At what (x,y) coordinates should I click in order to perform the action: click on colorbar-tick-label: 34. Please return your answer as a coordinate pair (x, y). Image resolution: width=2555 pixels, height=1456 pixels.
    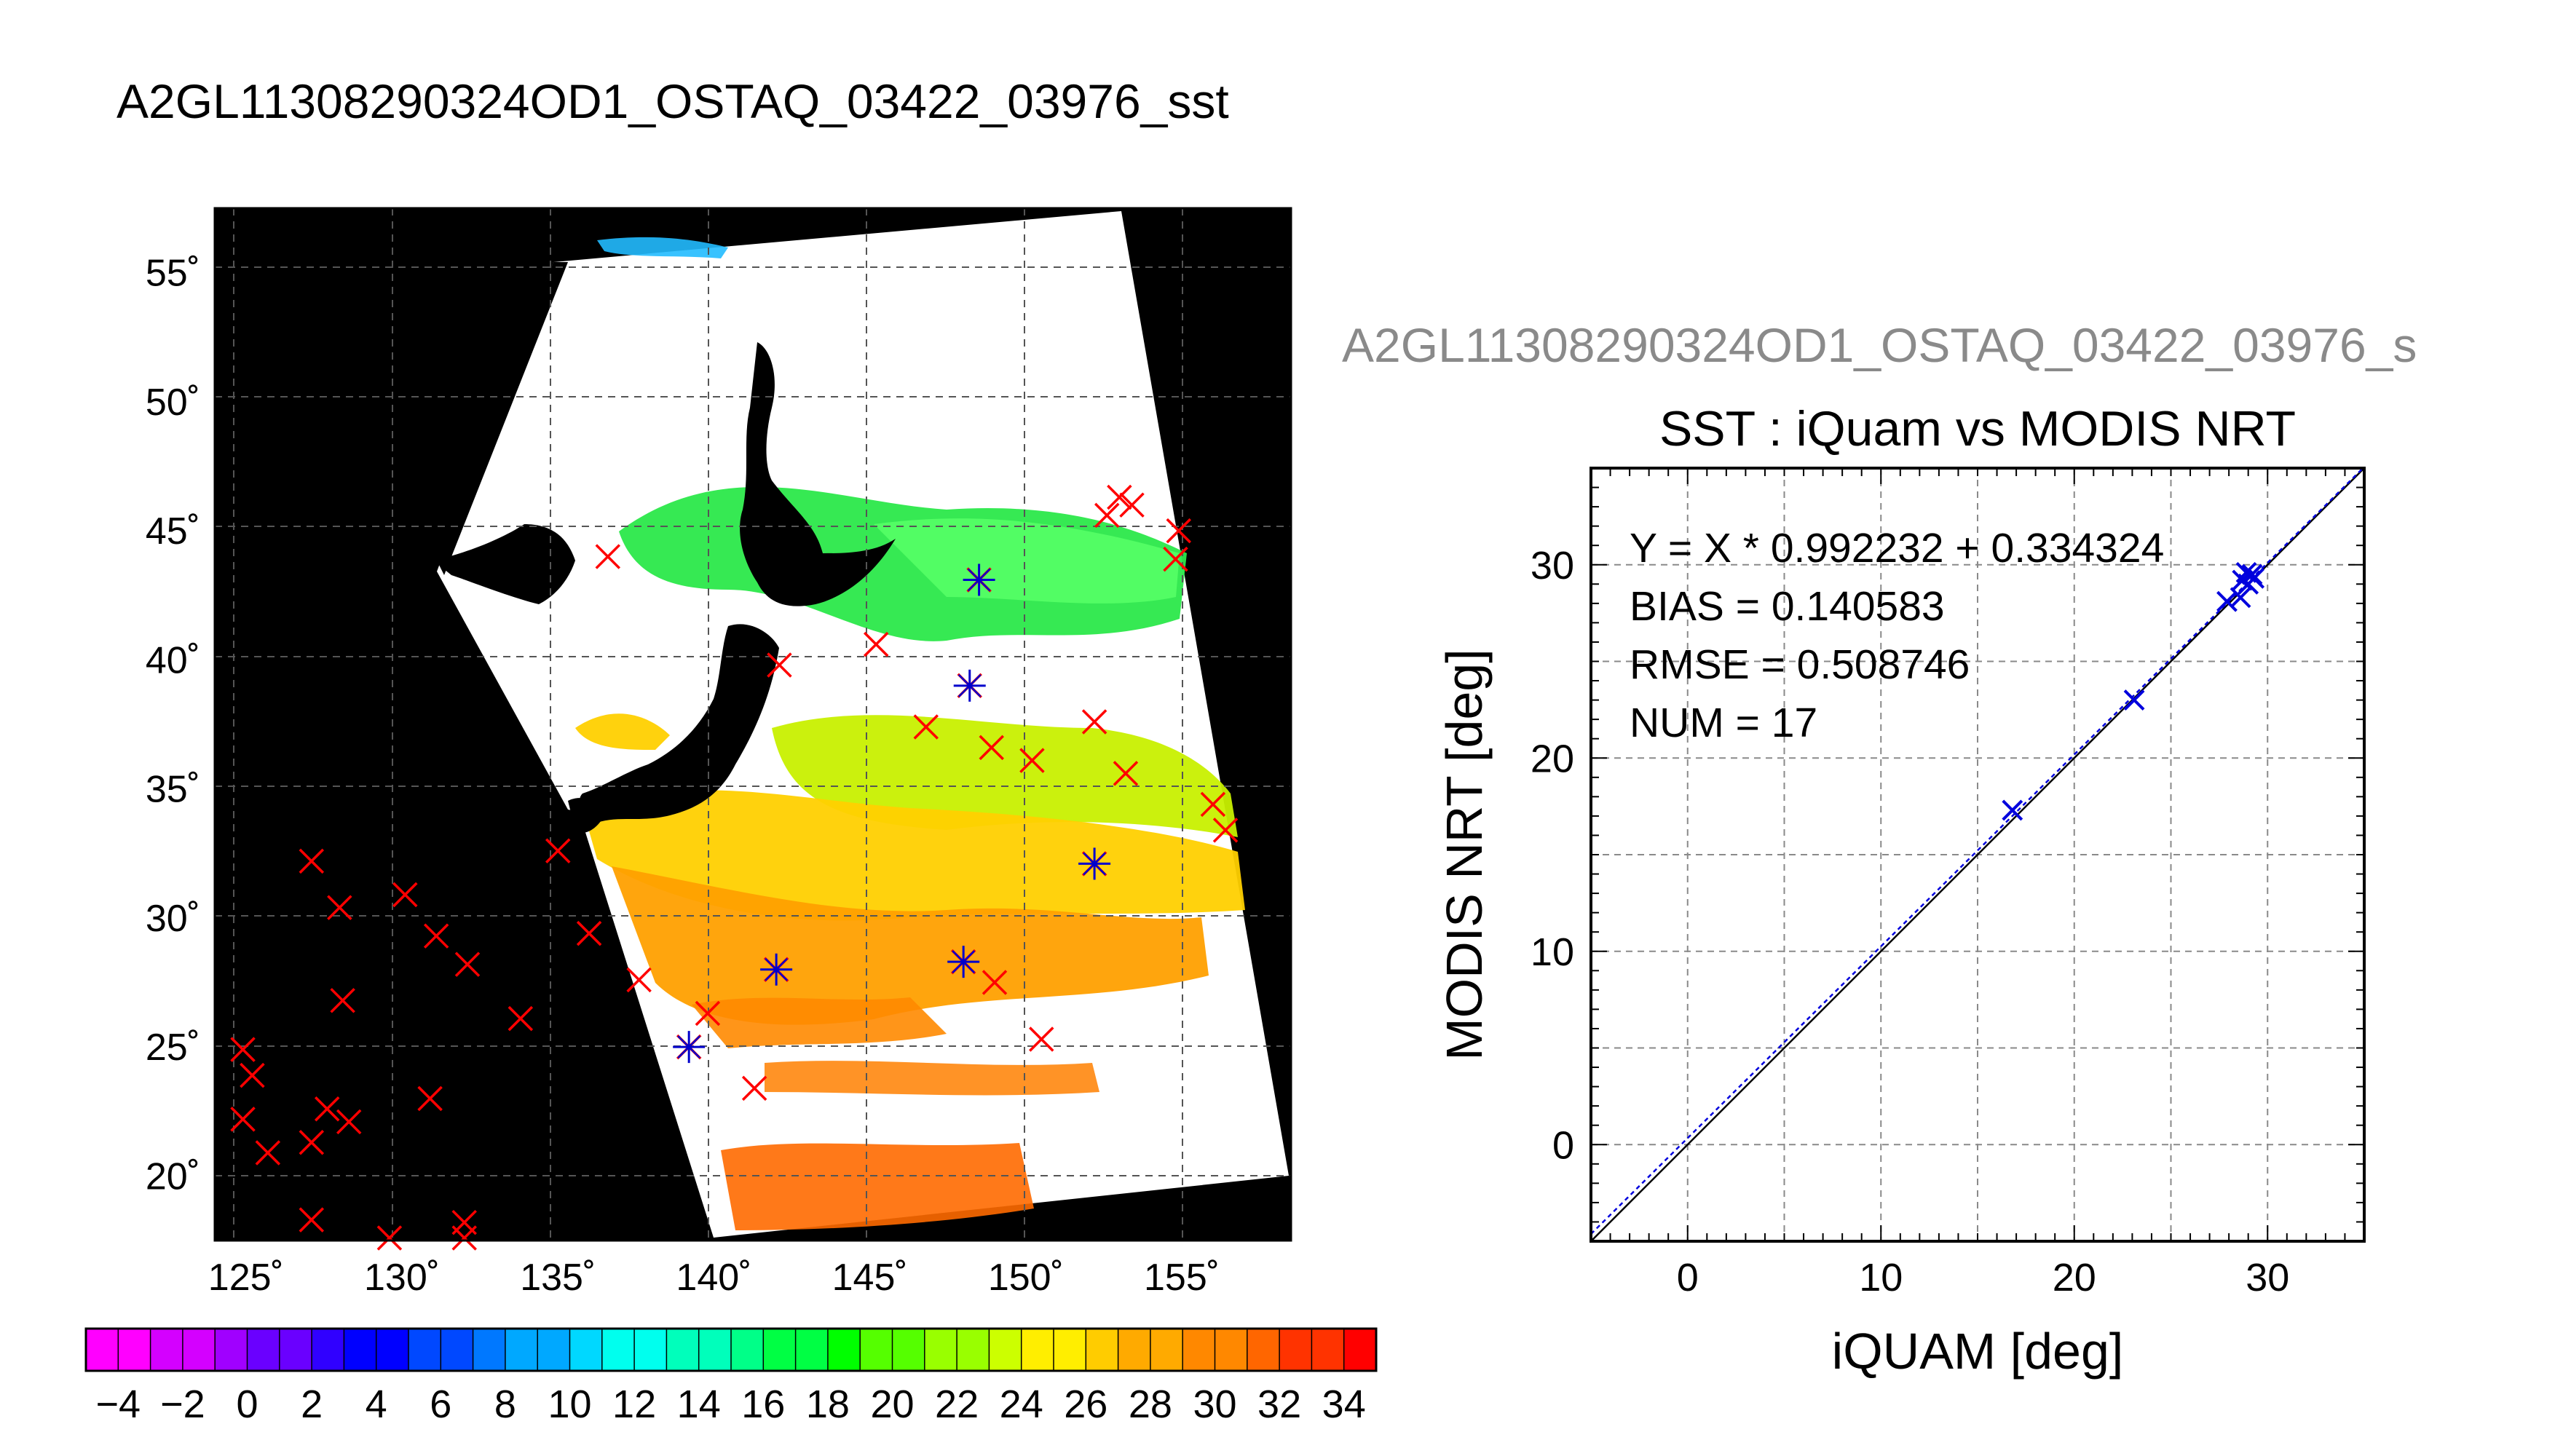
    Looking at the image, I should click on (1344, 1404).